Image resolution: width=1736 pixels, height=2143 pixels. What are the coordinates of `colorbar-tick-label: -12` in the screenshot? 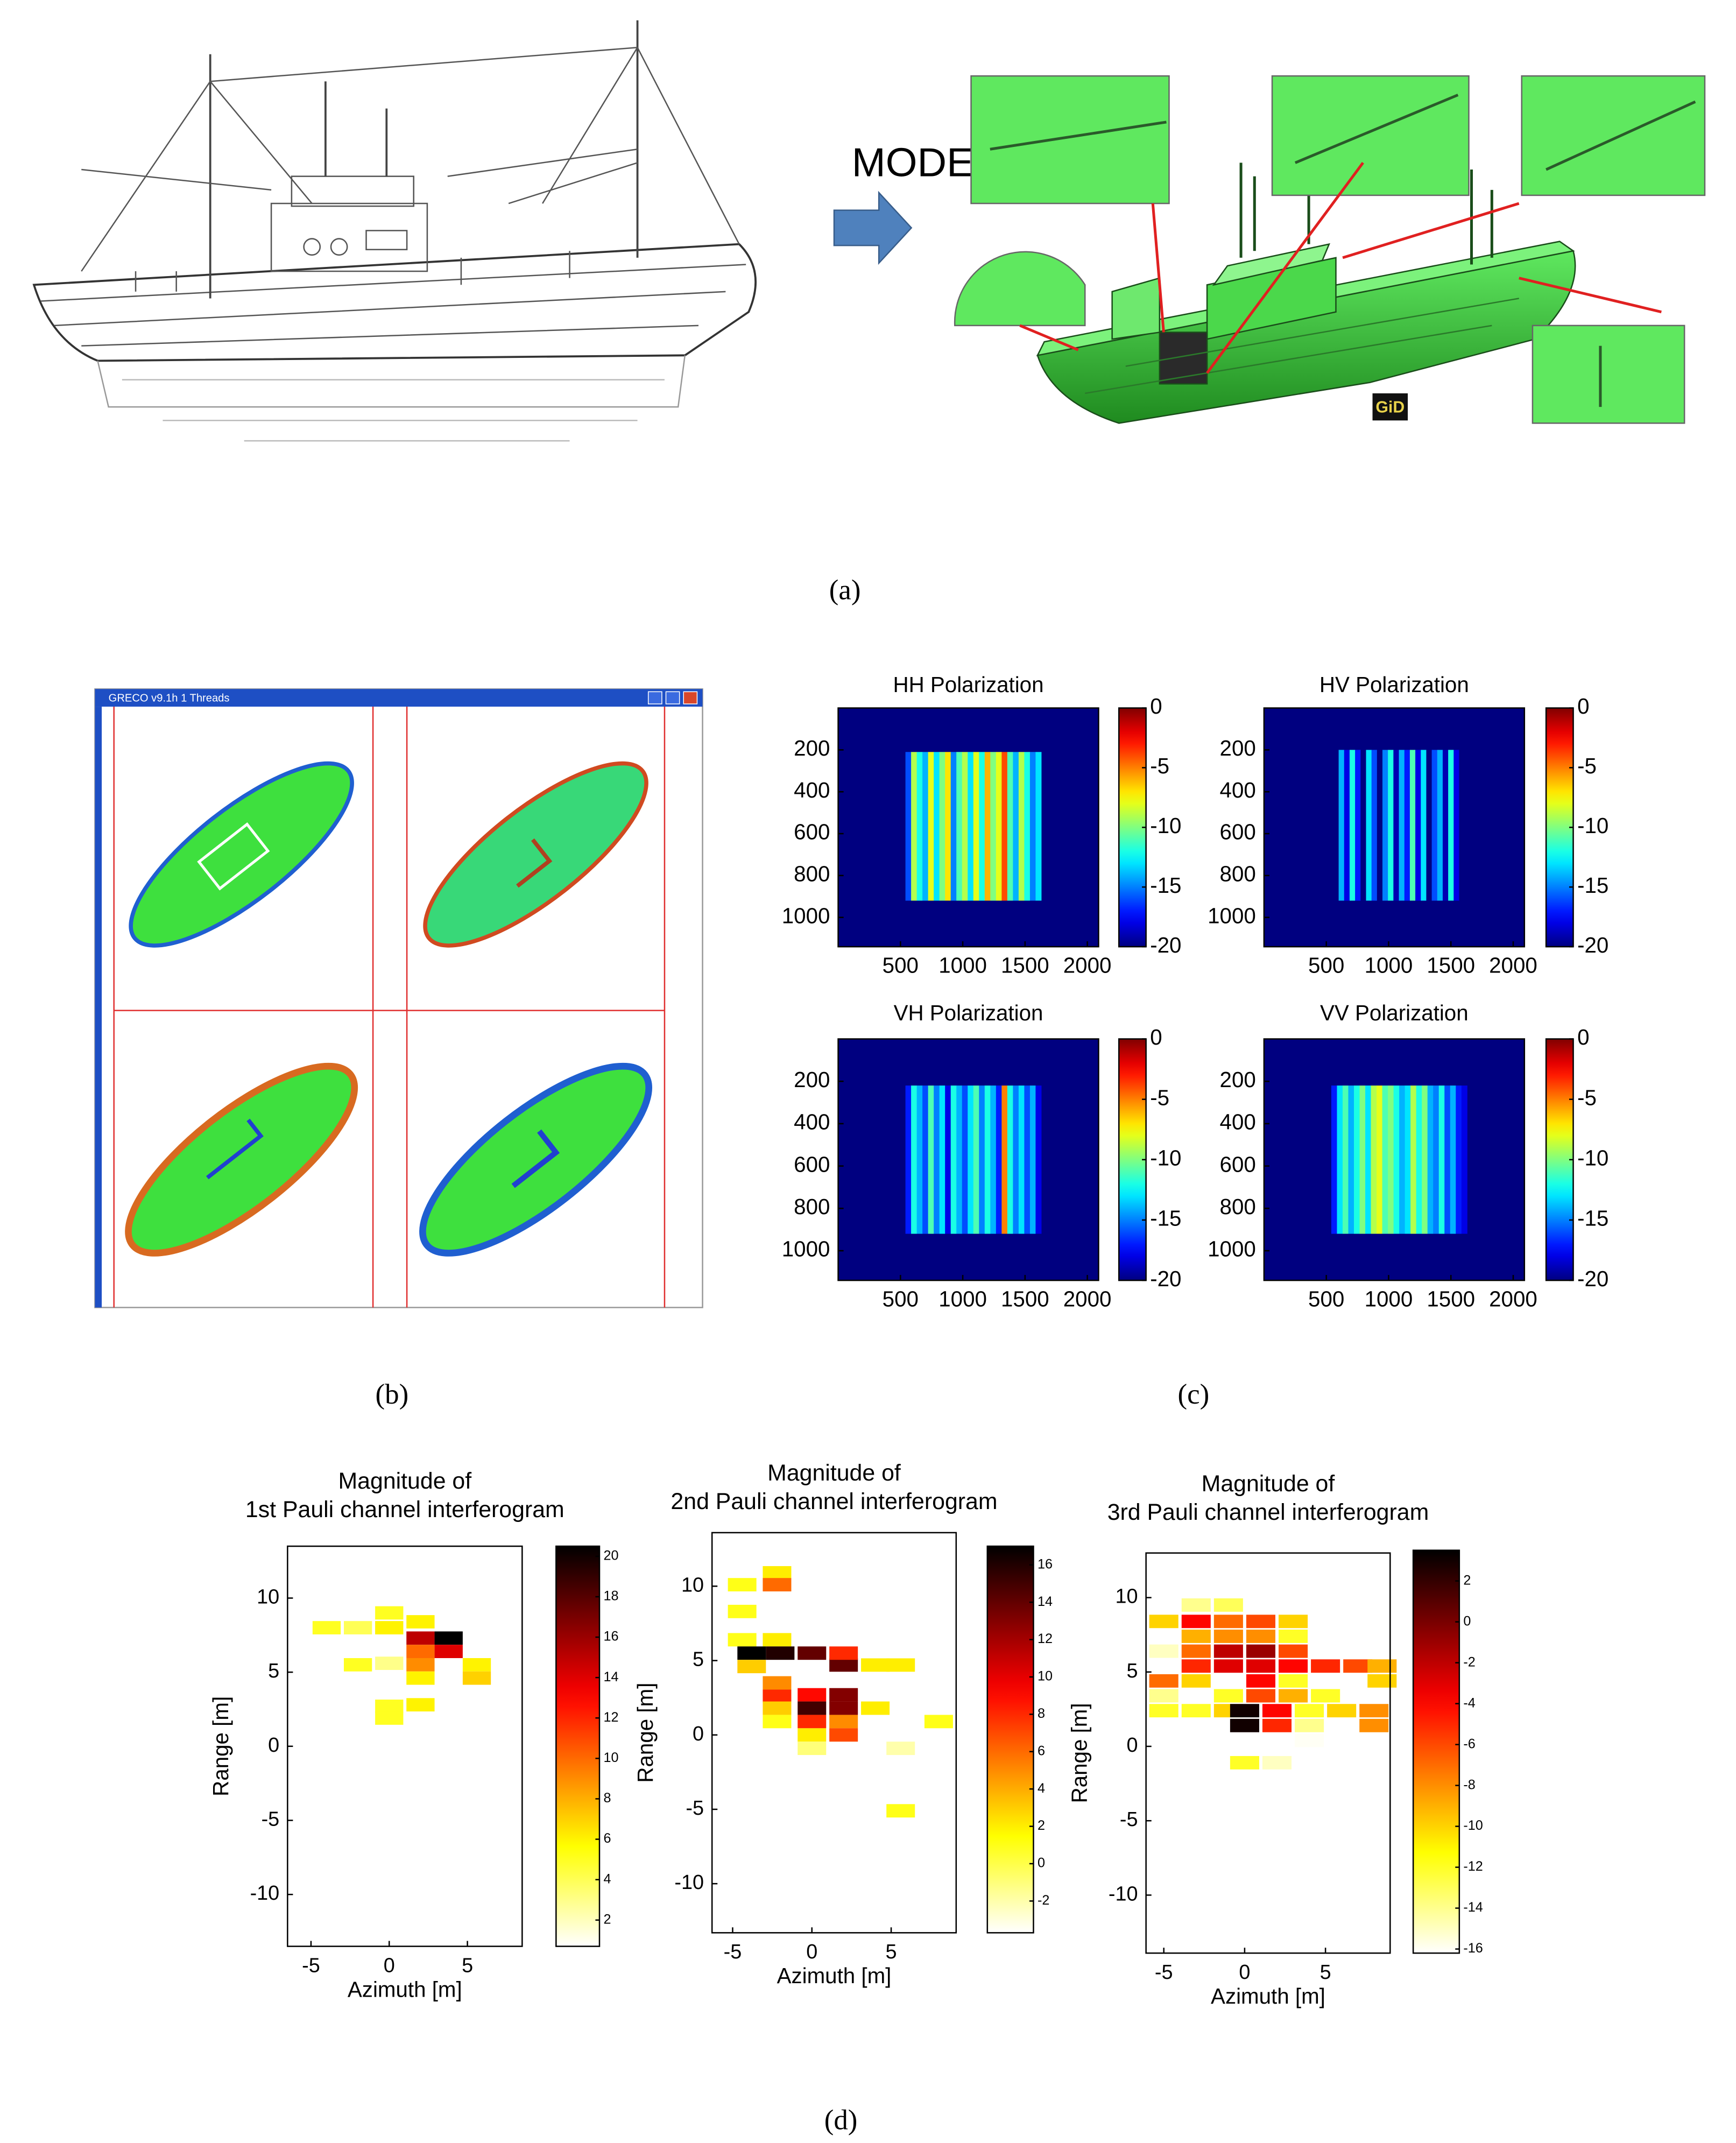 It's located at (1473, 1866).